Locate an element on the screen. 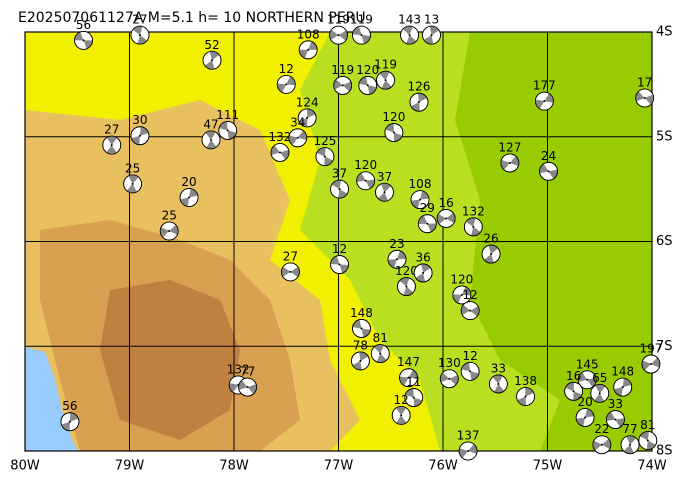  depth-label: 148 is located at coordinates (361, 313).